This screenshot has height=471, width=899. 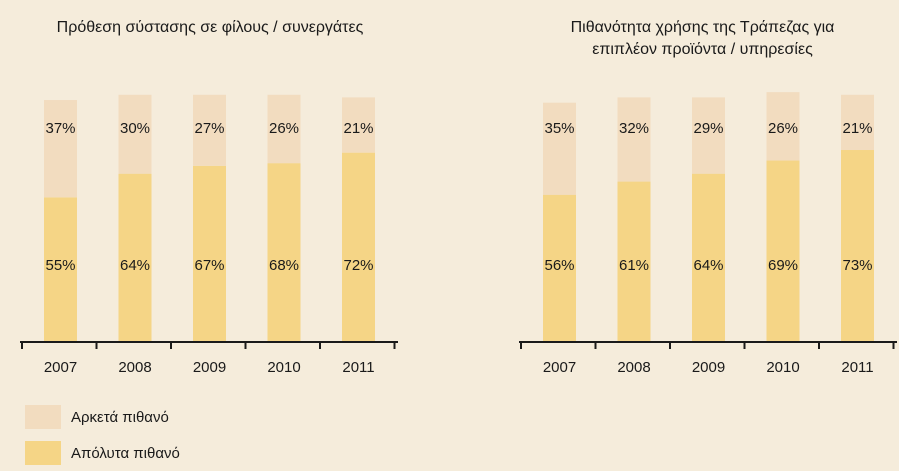 I want to click on chart-1-bar-fairly-likely-2009, so click(x=209, y=130).